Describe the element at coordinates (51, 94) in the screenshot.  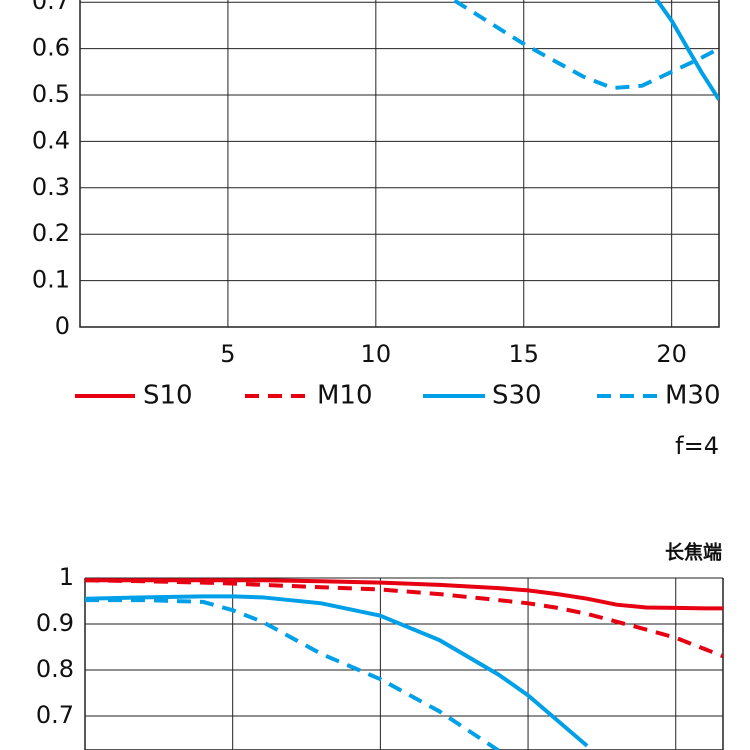
I see `y-tick-label: 0.5` at that location.